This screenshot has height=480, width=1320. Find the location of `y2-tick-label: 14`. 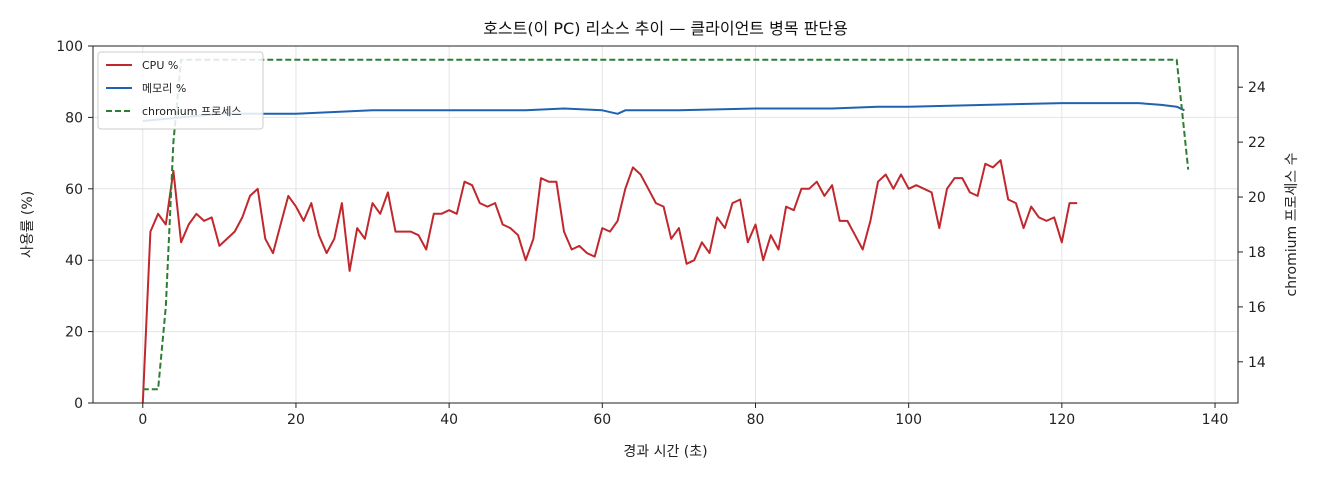

y2-tick-label: 14 is located at coordinates (1257, 363).